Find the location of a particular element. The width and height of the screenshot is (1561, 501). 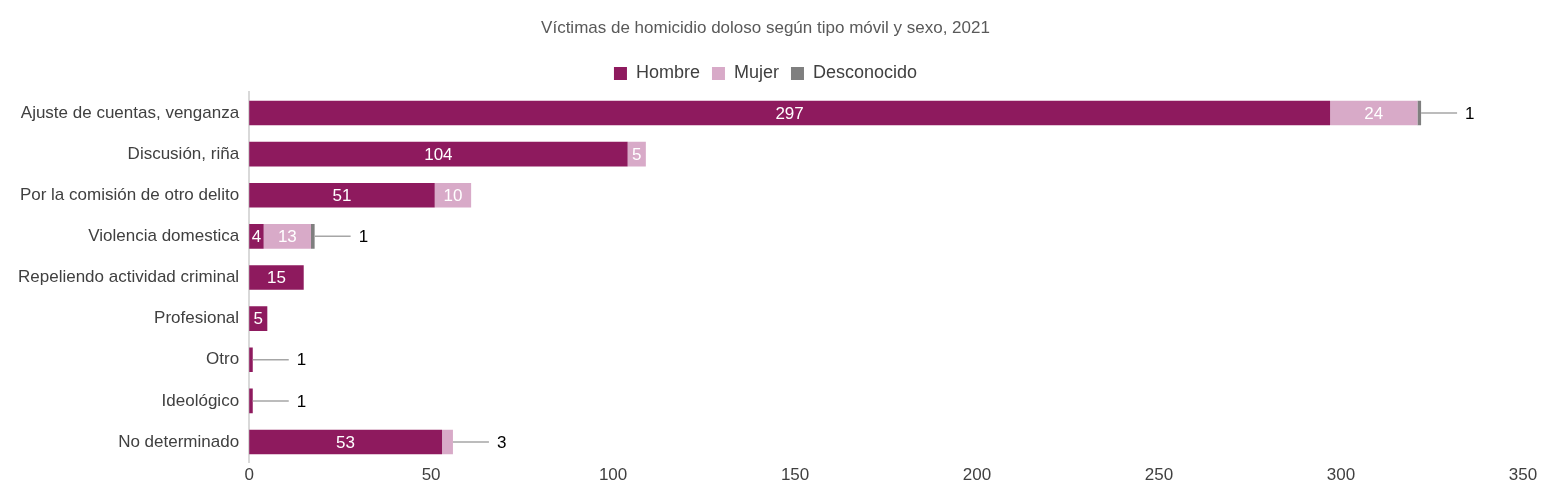

y-tick-label: Otro is located at coordinates (223, 359).